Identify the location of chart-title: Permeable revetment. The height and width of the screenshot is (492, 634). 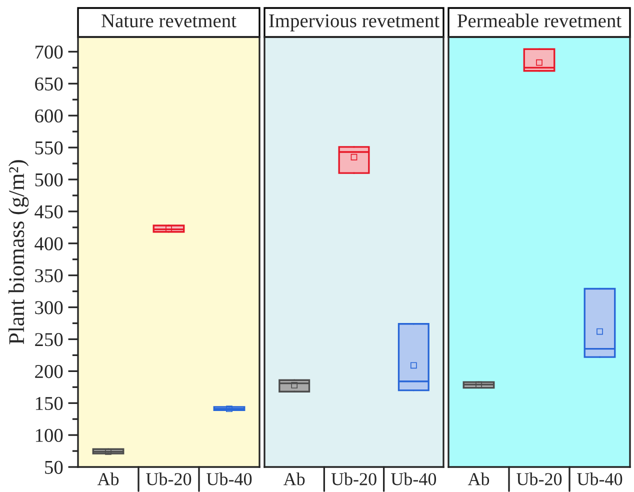
(539, 21).